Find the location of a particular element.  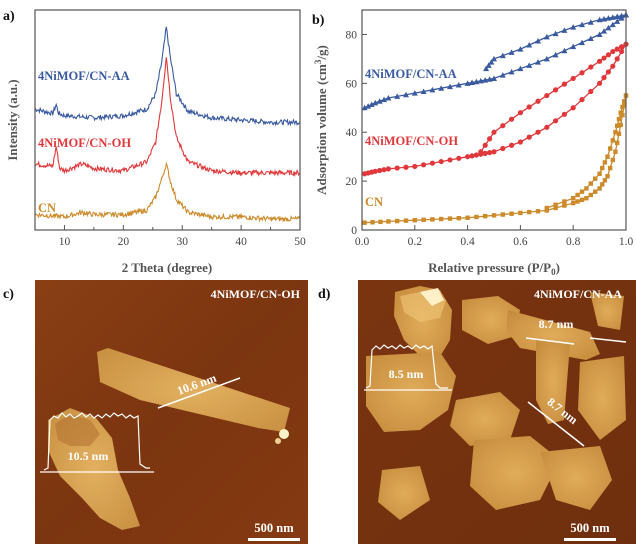

afm-d-height-profile is located at coordinates (406, 366).